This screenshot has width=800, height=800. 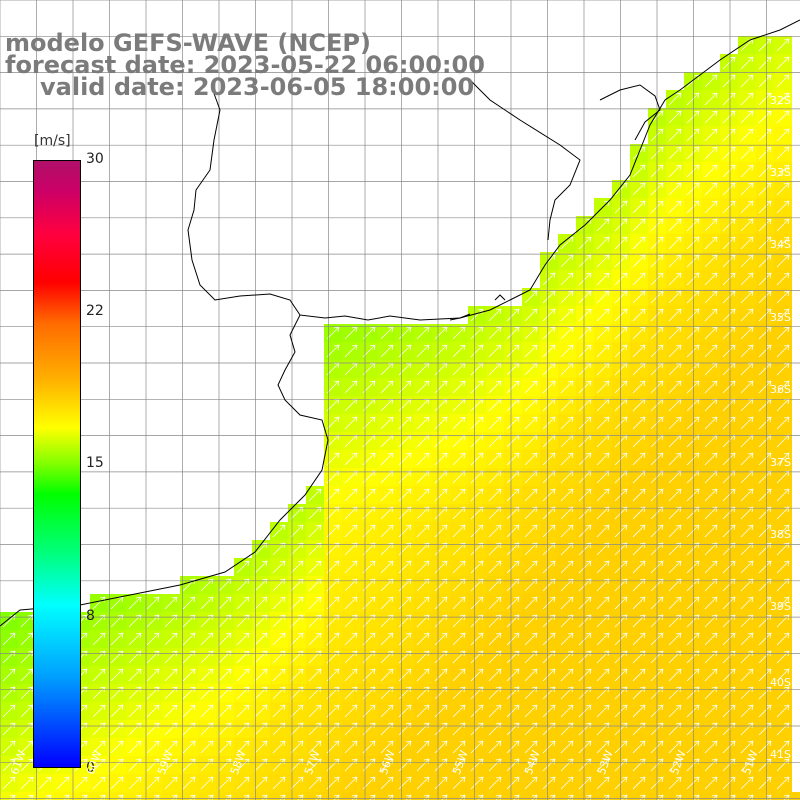 I want to click on lat-label: 34S, so click(x=780, y=244).